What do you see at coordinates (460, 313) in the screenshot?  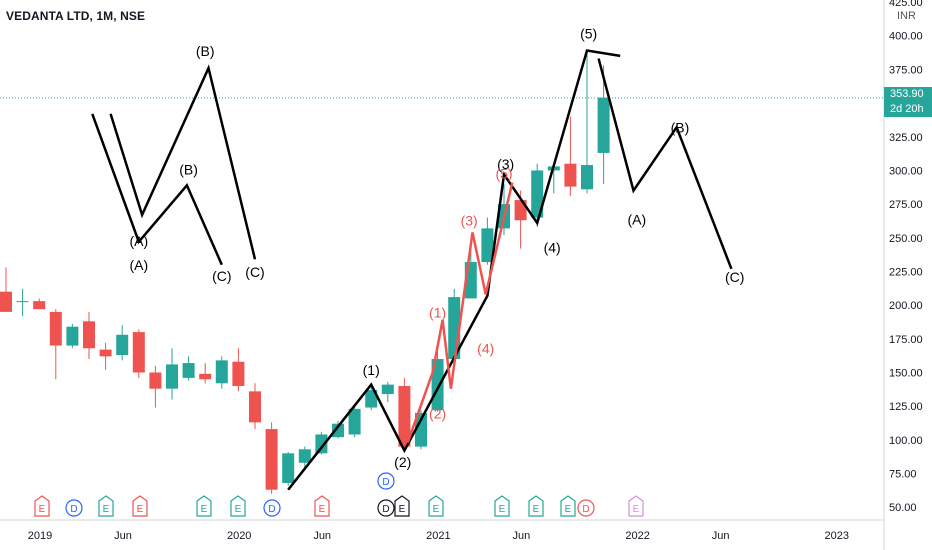 I see `sub-wave-line` at bounding box center [460, 313].